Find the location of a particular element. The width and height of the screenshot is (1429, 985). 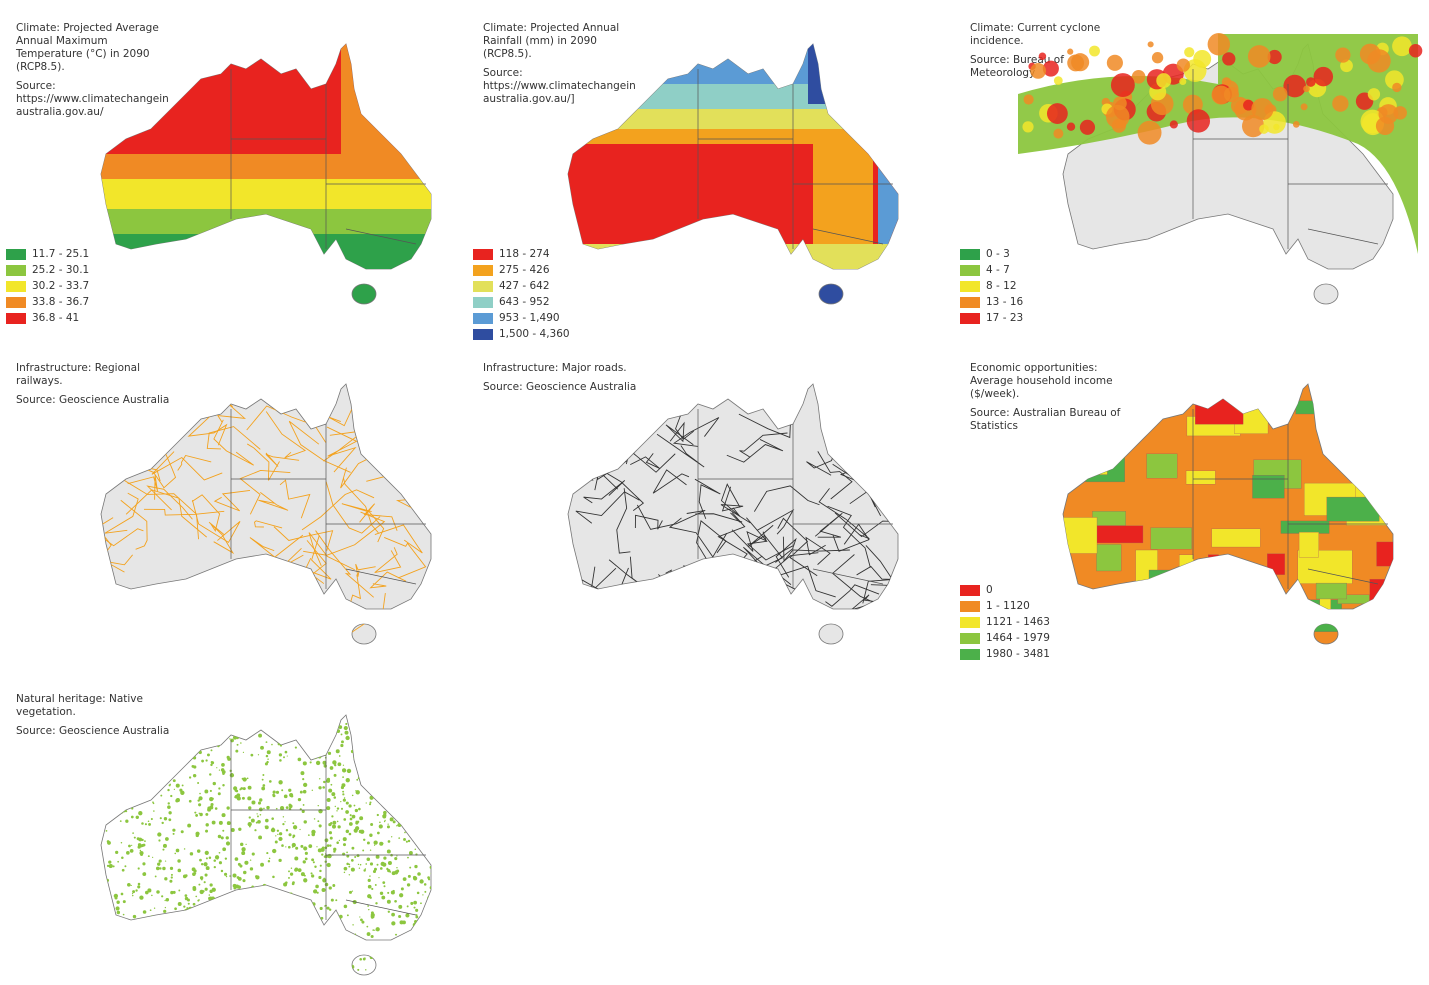

panel-title: Natural heritage: Native vegetation. is located at coordinates (79, 705).